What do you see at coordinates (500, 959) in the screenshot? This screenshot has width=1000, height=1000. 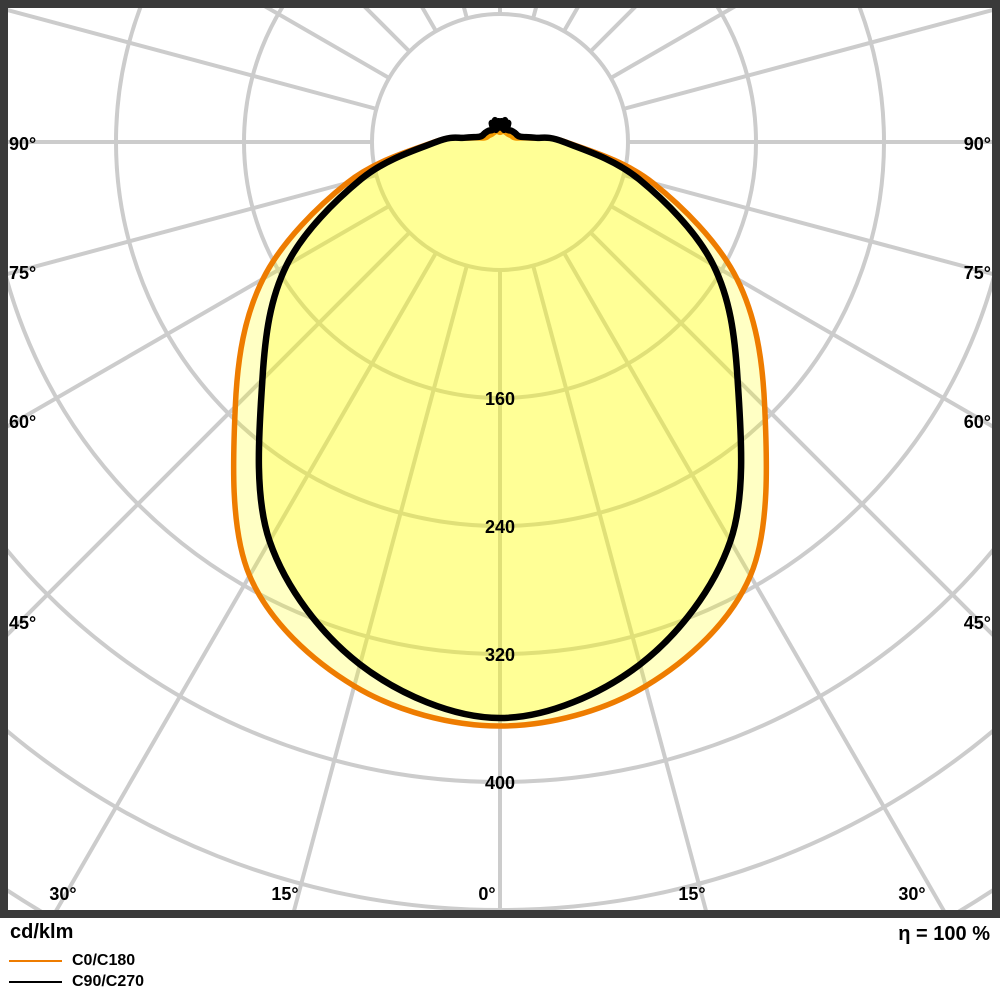 I see `footer: cd/klm η = 100 % C0/C180 C90/C270` at bounding box center [500, 959].